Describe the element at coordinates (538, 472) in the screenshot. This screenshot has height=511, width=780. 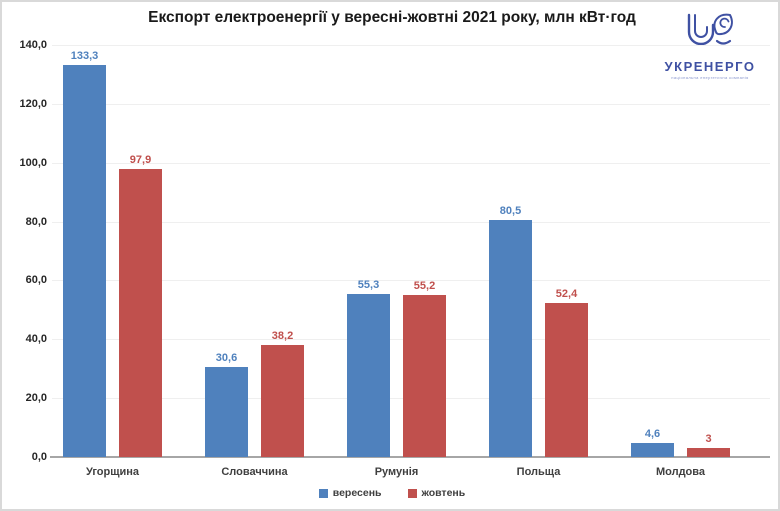
I see `x-axis-category-label: Польща` at that location.